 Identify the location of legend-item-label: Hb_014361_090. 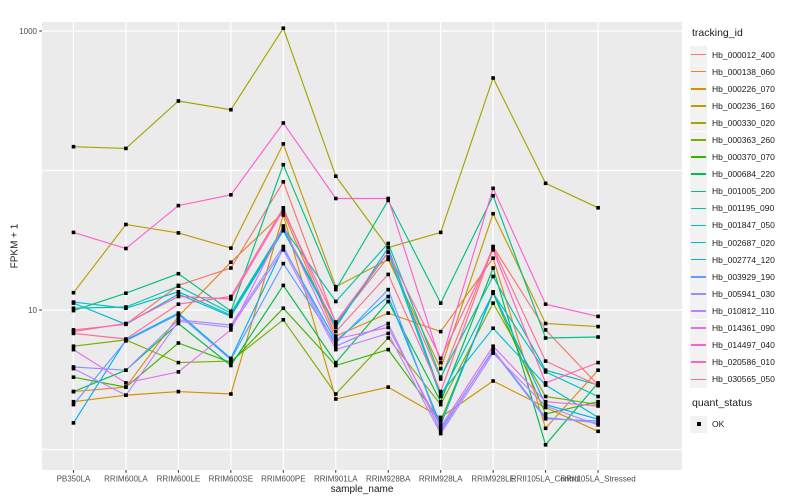
(743, 328).